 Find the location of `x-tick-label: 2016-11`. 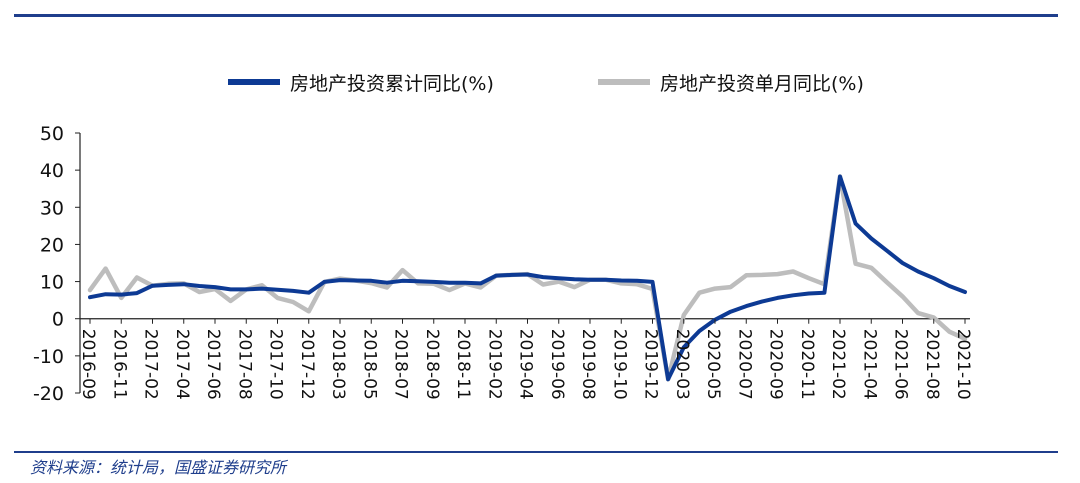

x-tick-label: 2016-11 is located at coordinates (119, 364).